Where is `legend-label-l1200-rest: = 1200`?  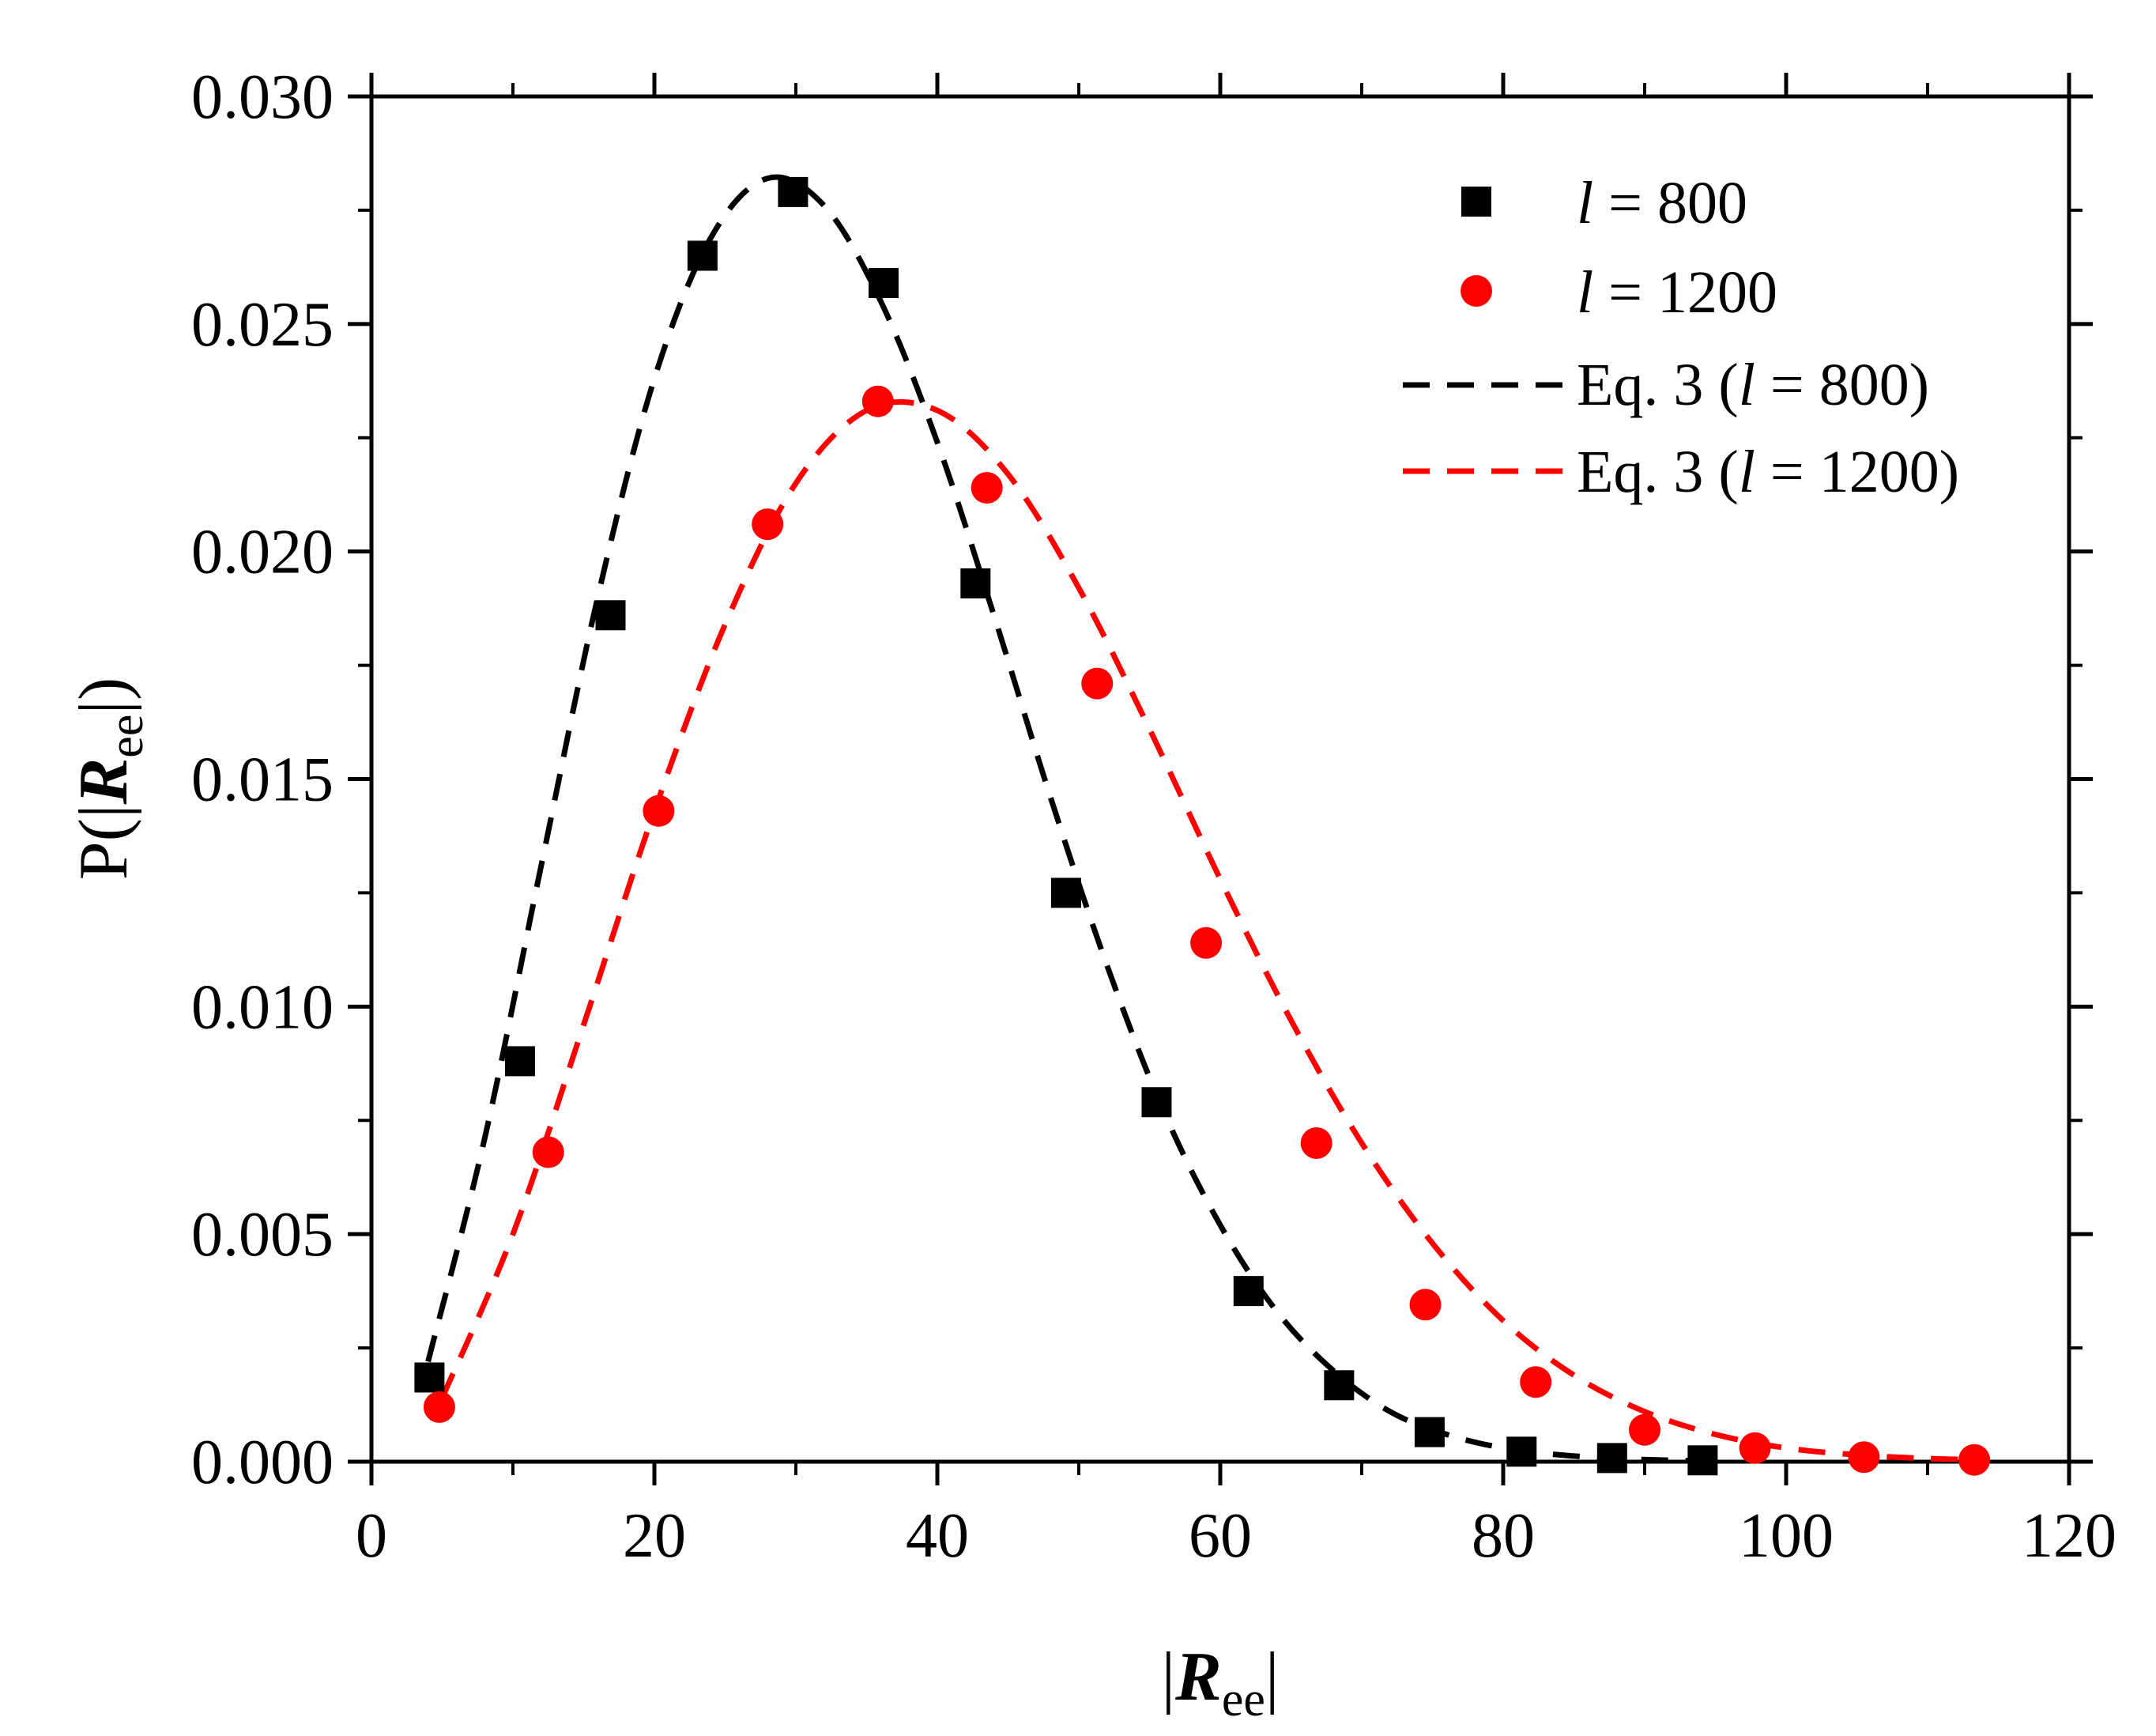 legend-label-l1200-rest: = 1200 is located at coordinates (1685, 292).